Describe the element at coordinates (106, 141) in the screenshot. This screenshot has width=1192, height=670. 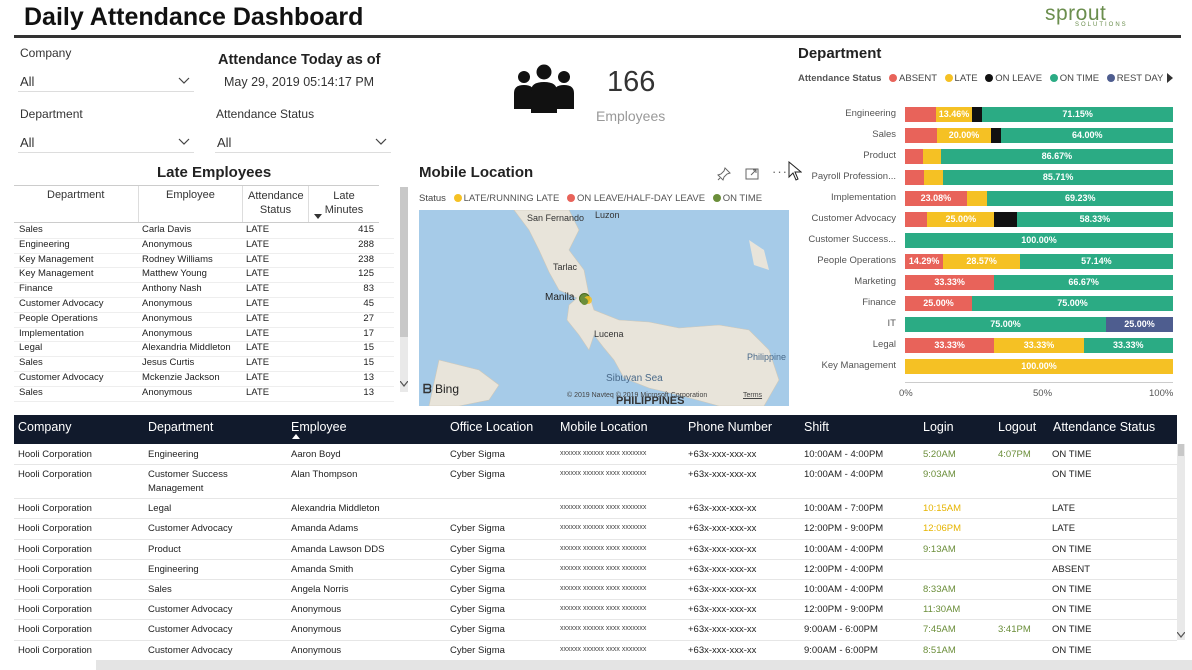
I see `department-filter-dropdown: All` at that location.